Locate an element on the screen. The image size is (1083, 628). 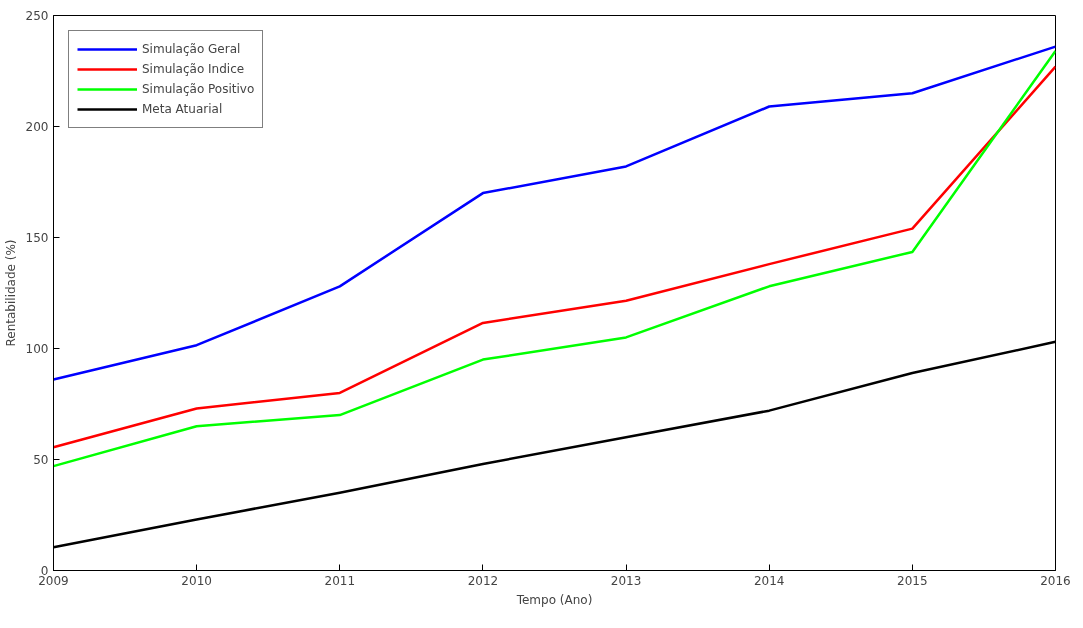
legend-label: Meta Atuarial is located at coordinates (182, 109).